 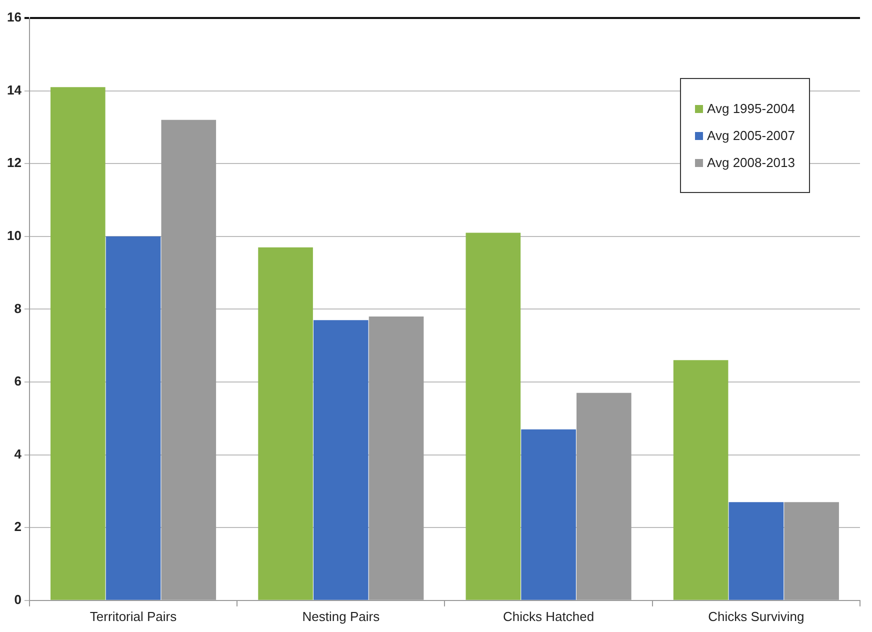 What do you see at coordinates (756, 616) in the screenshot?
I see `x-tick-label: Chicks Surviving` at bounding box center [756, 616].